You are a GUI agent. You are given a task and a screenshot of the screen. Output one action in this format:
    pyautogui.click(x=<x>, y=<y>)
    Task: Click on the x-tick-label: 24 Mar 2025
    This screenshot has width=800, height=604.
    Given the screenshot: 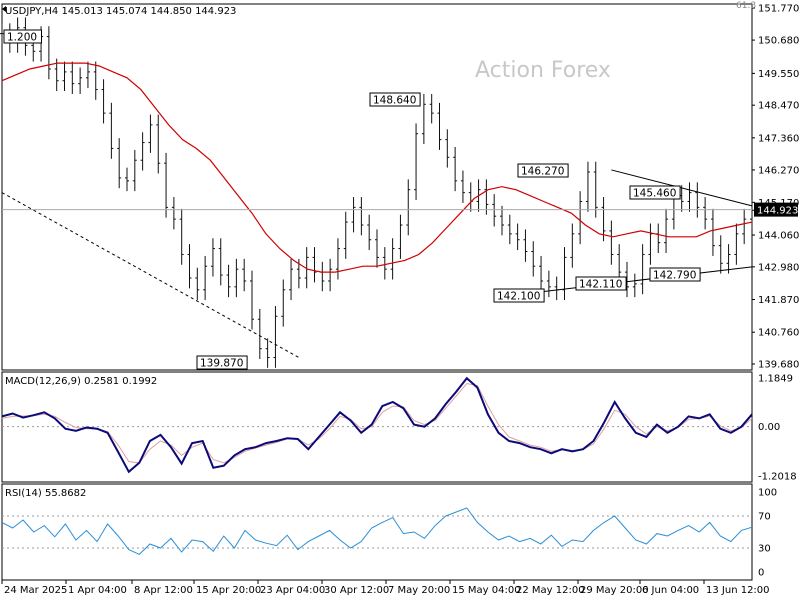 What is the action you would take?
    pyautogui.click(x=35, y=590)
    